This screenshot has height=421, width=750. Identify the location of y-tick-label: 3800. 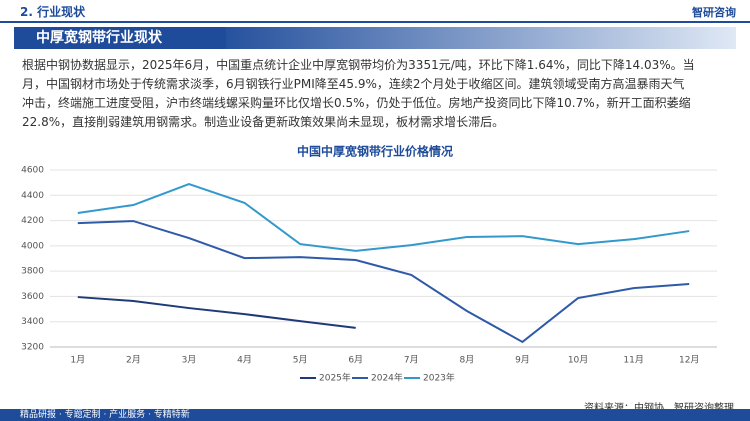
(32, 272).